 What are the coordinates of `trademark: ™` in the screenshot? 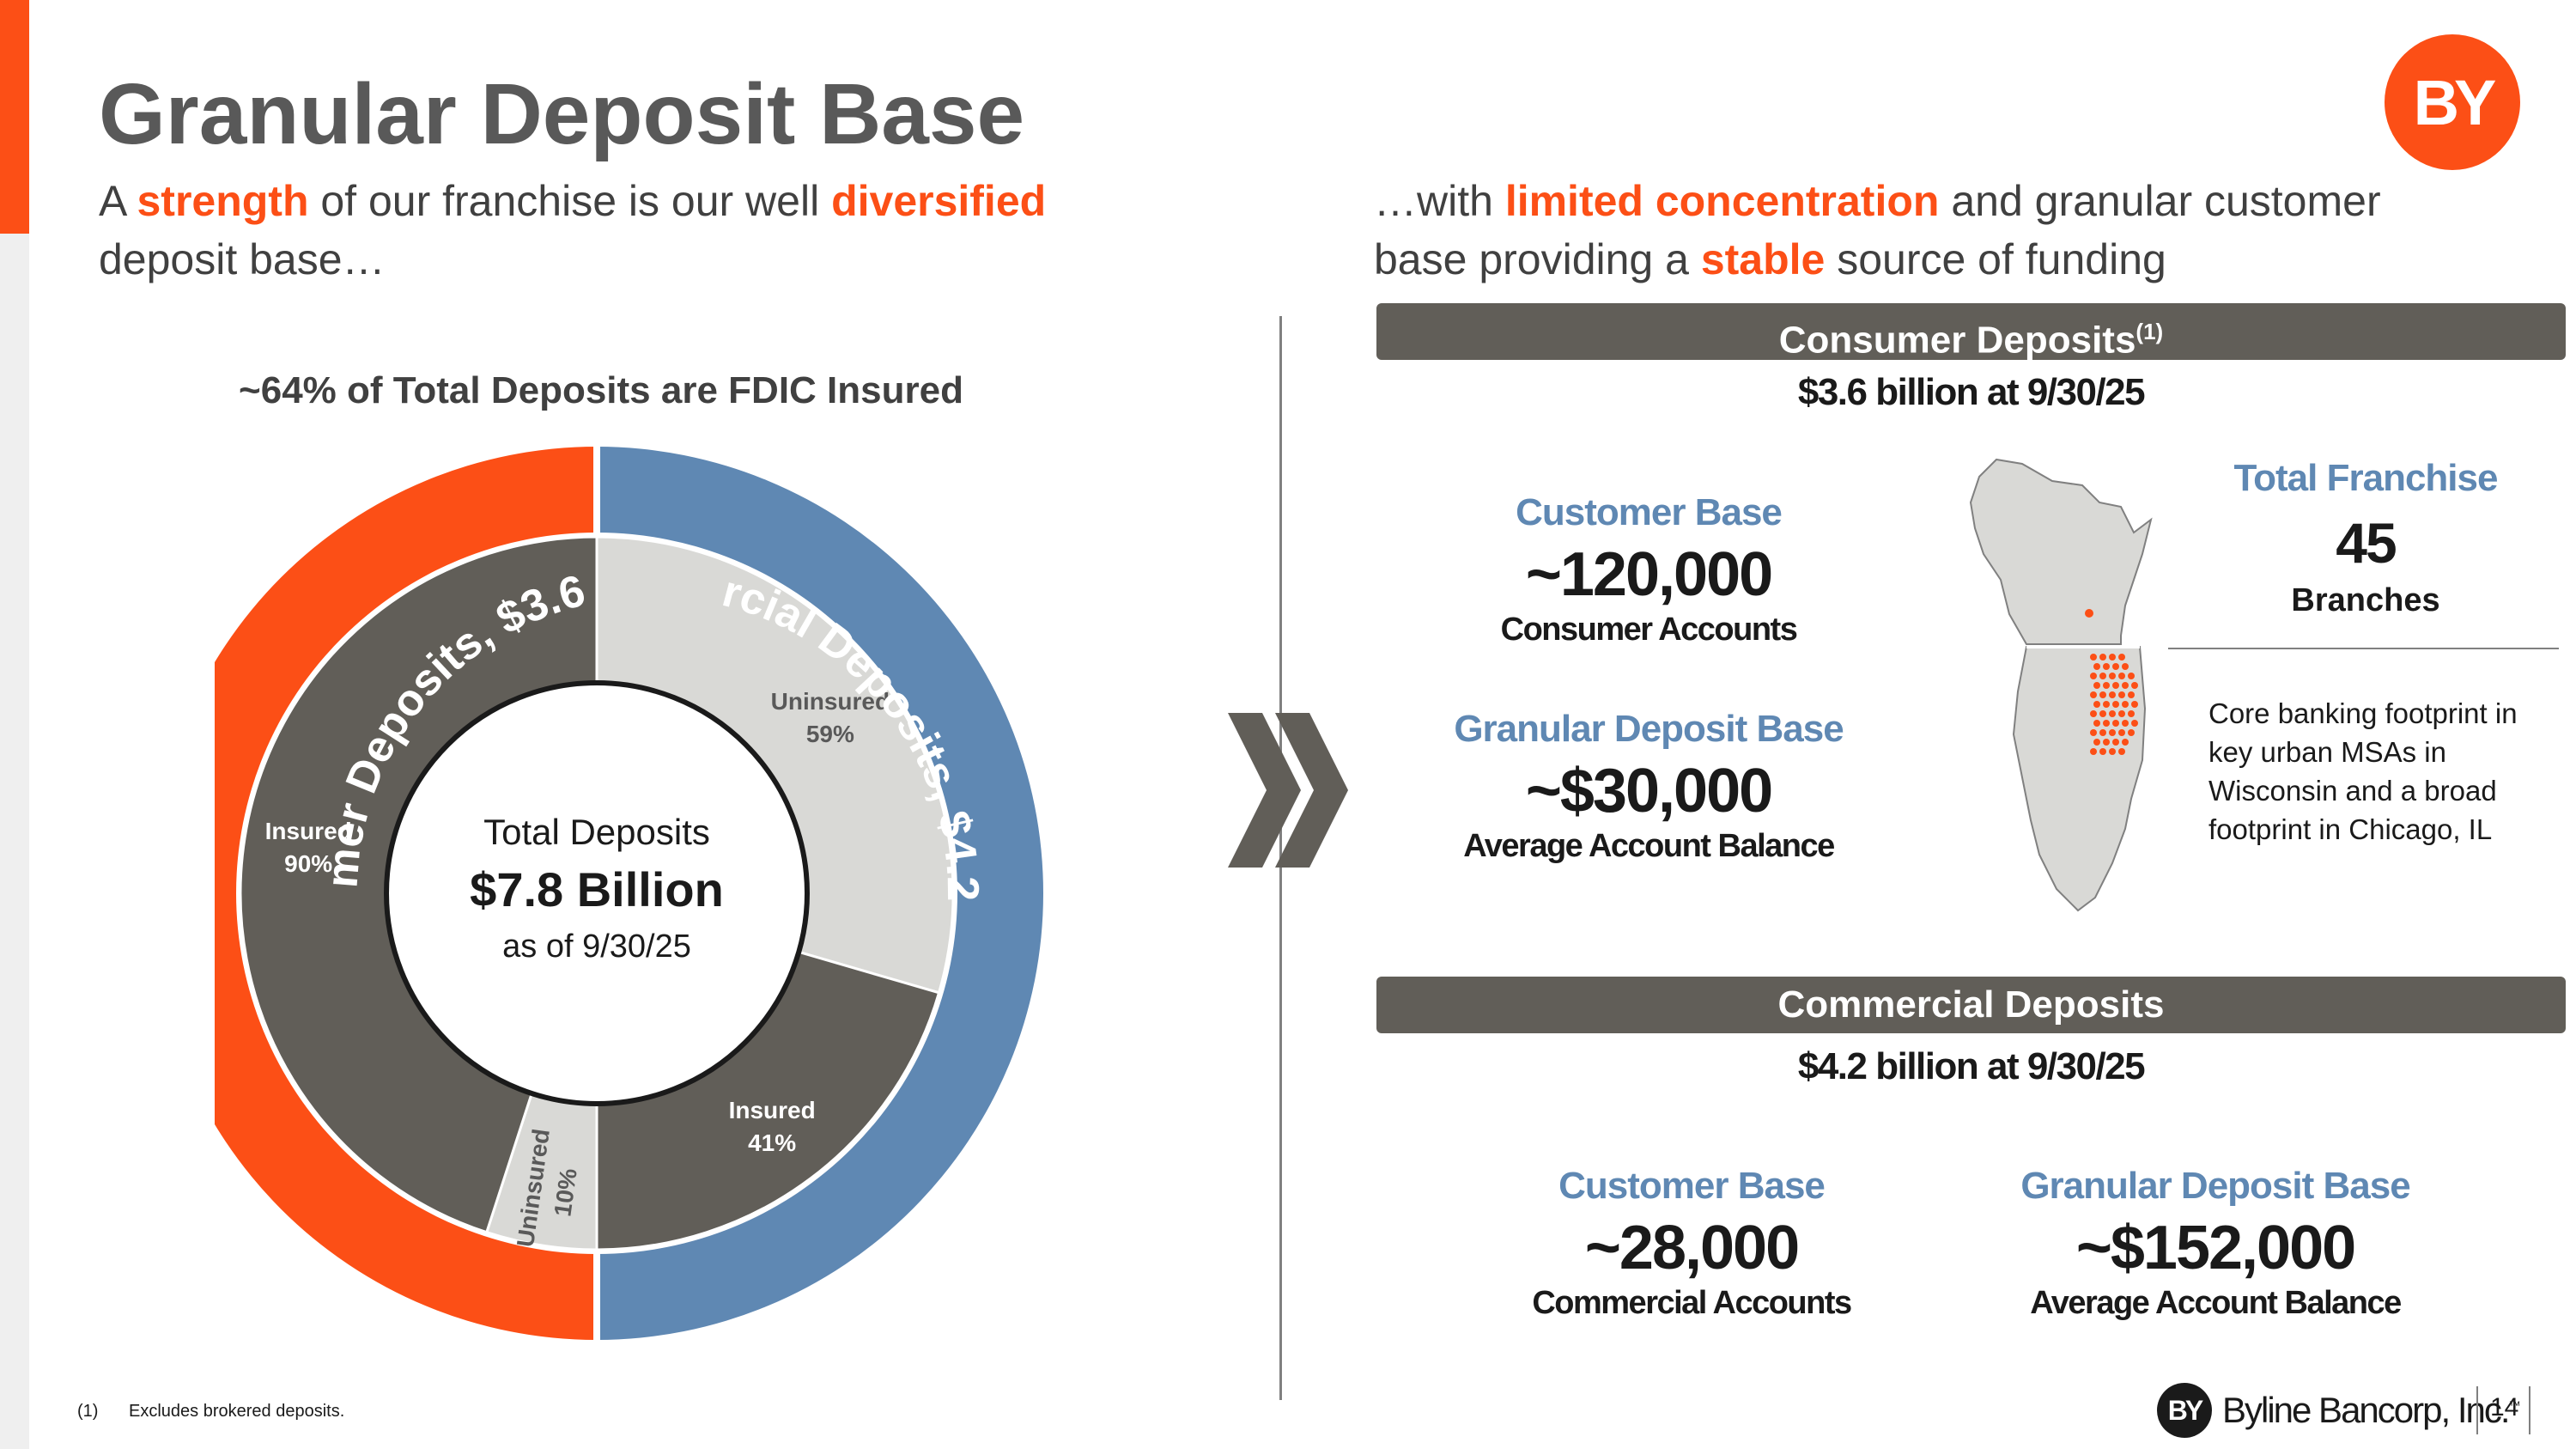 It's located at (2514, 1405).